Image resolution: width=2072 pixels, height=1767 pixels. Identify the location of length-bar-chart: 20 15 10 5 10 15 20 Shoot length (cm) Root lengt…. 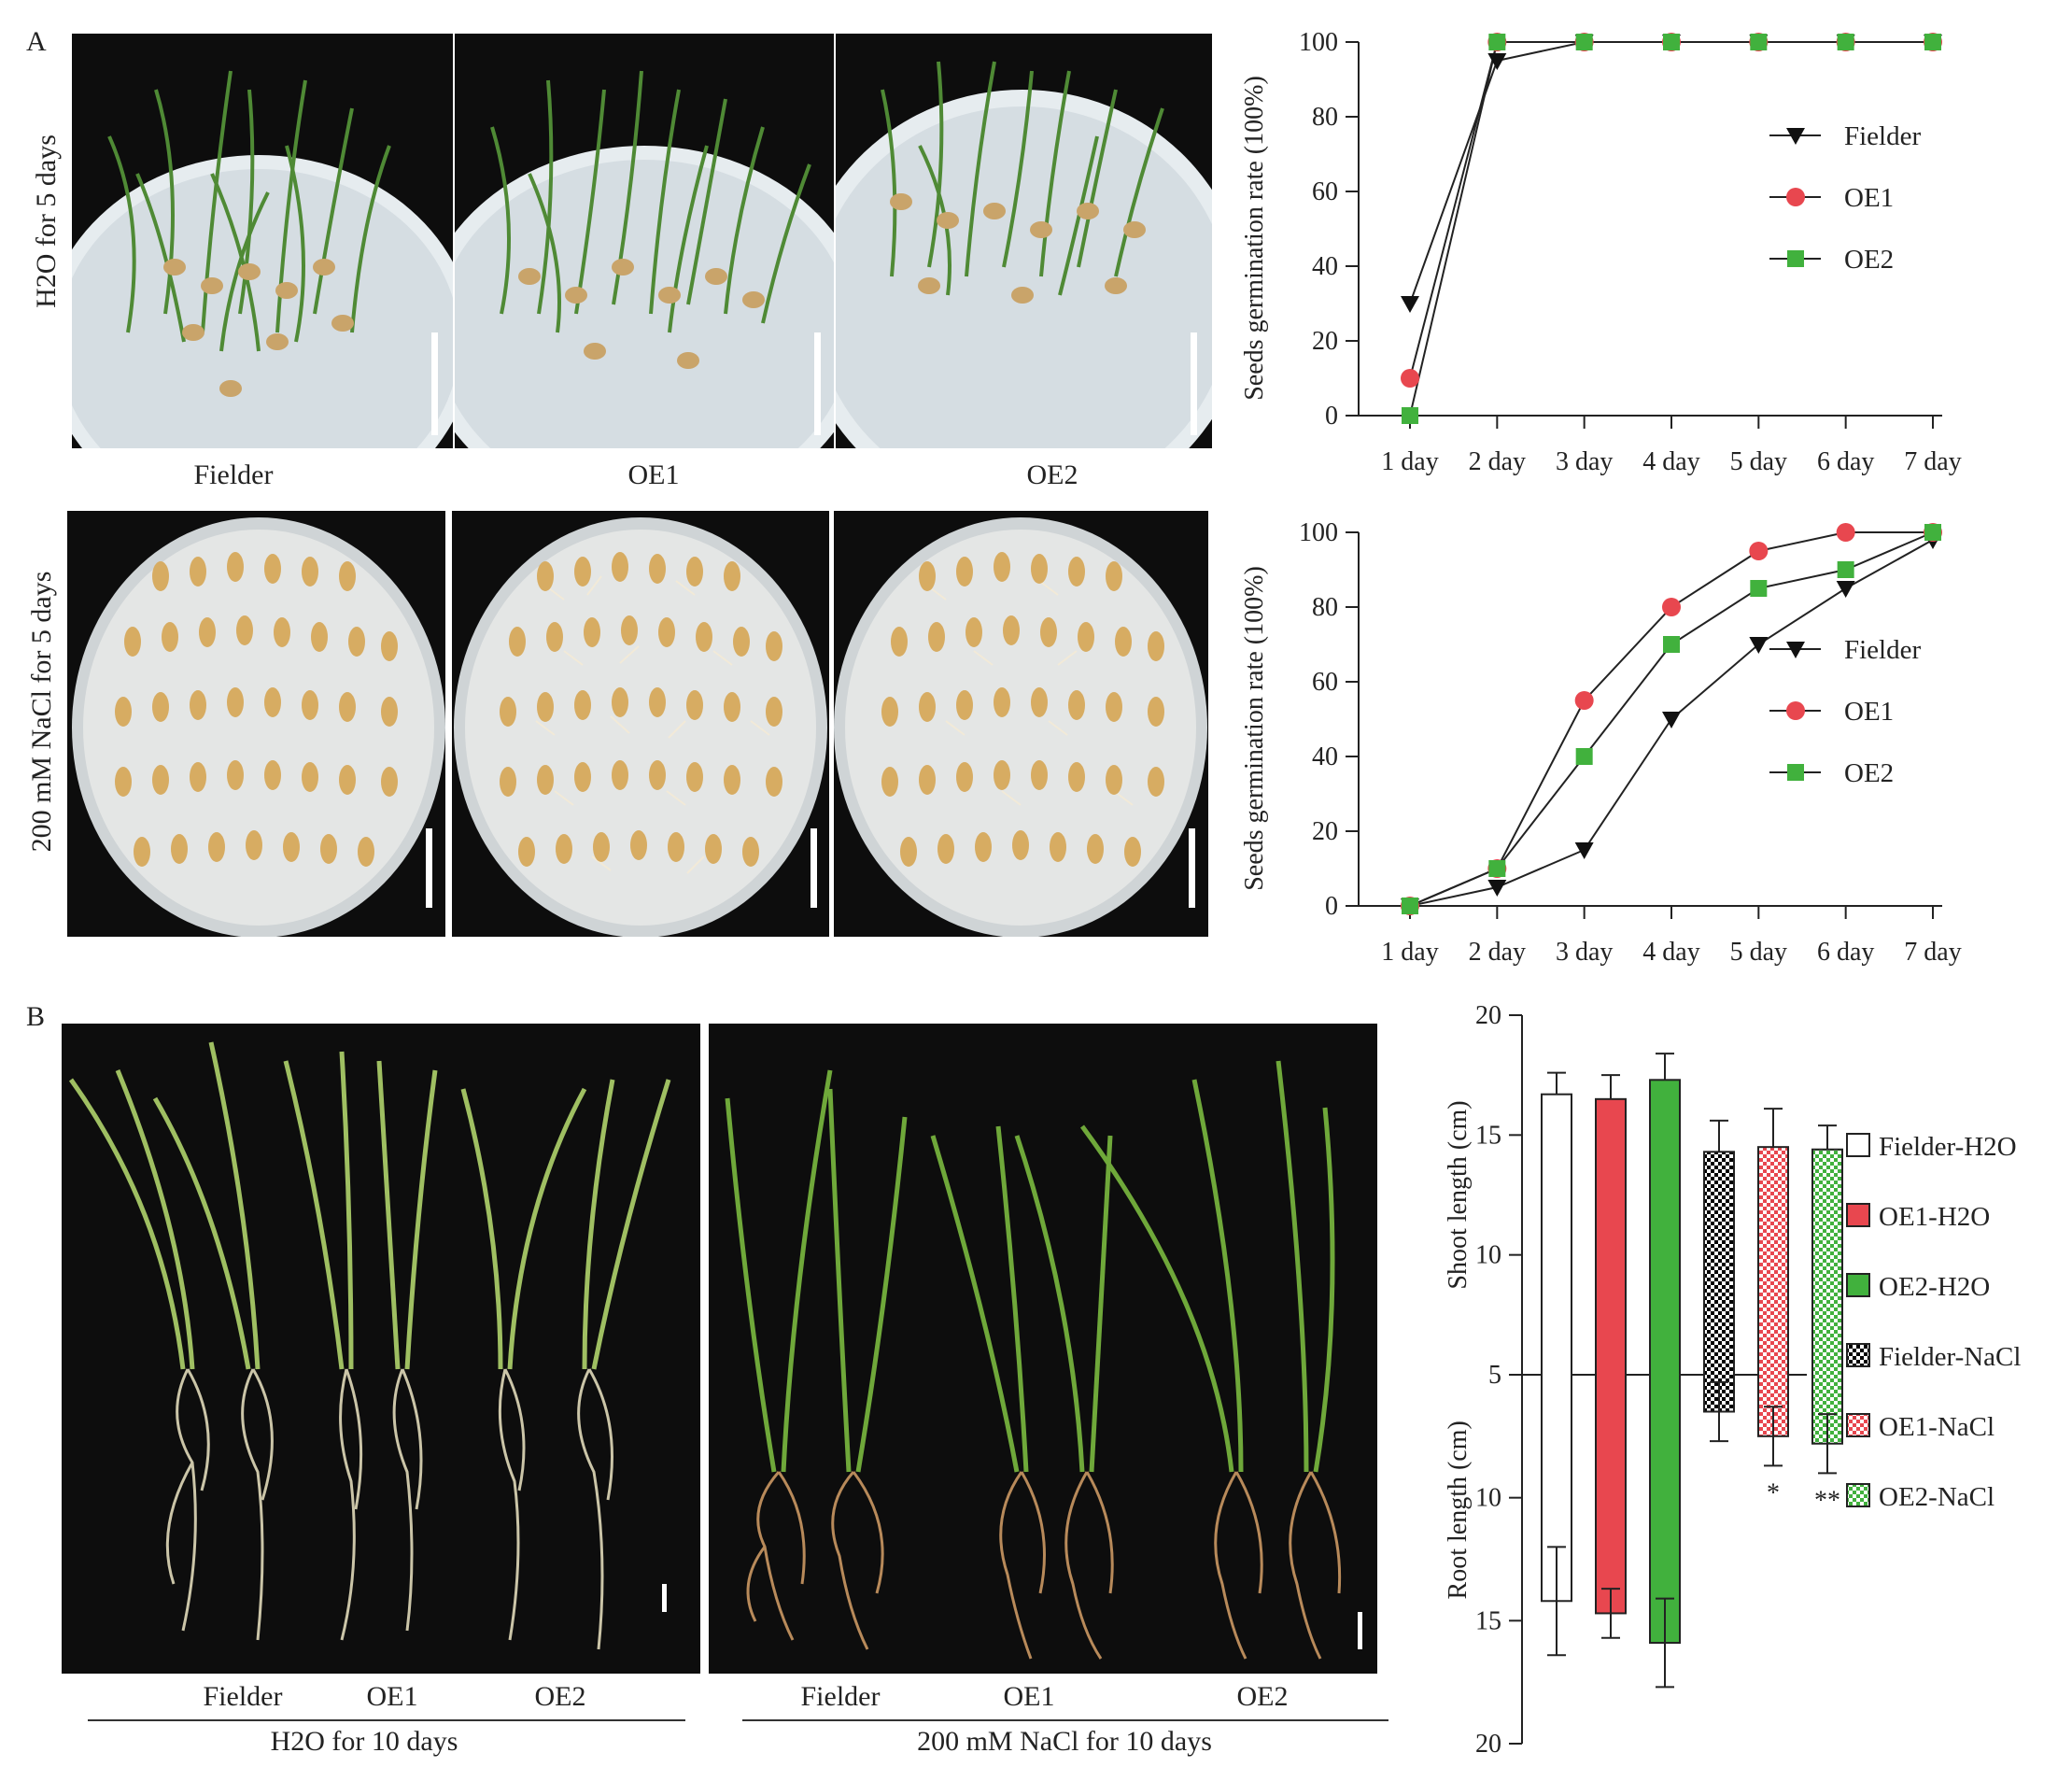
(1733, 1381).